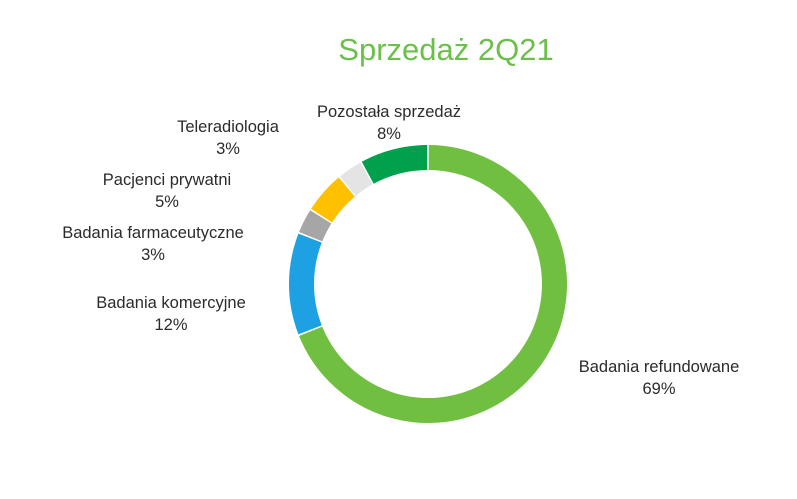 The height and width of the screenshot is (499, 797). Describe the element at coordinates (153, 233) in the screenshot. I see `slice-label-name: Badania farmaceutyczne` at that location.